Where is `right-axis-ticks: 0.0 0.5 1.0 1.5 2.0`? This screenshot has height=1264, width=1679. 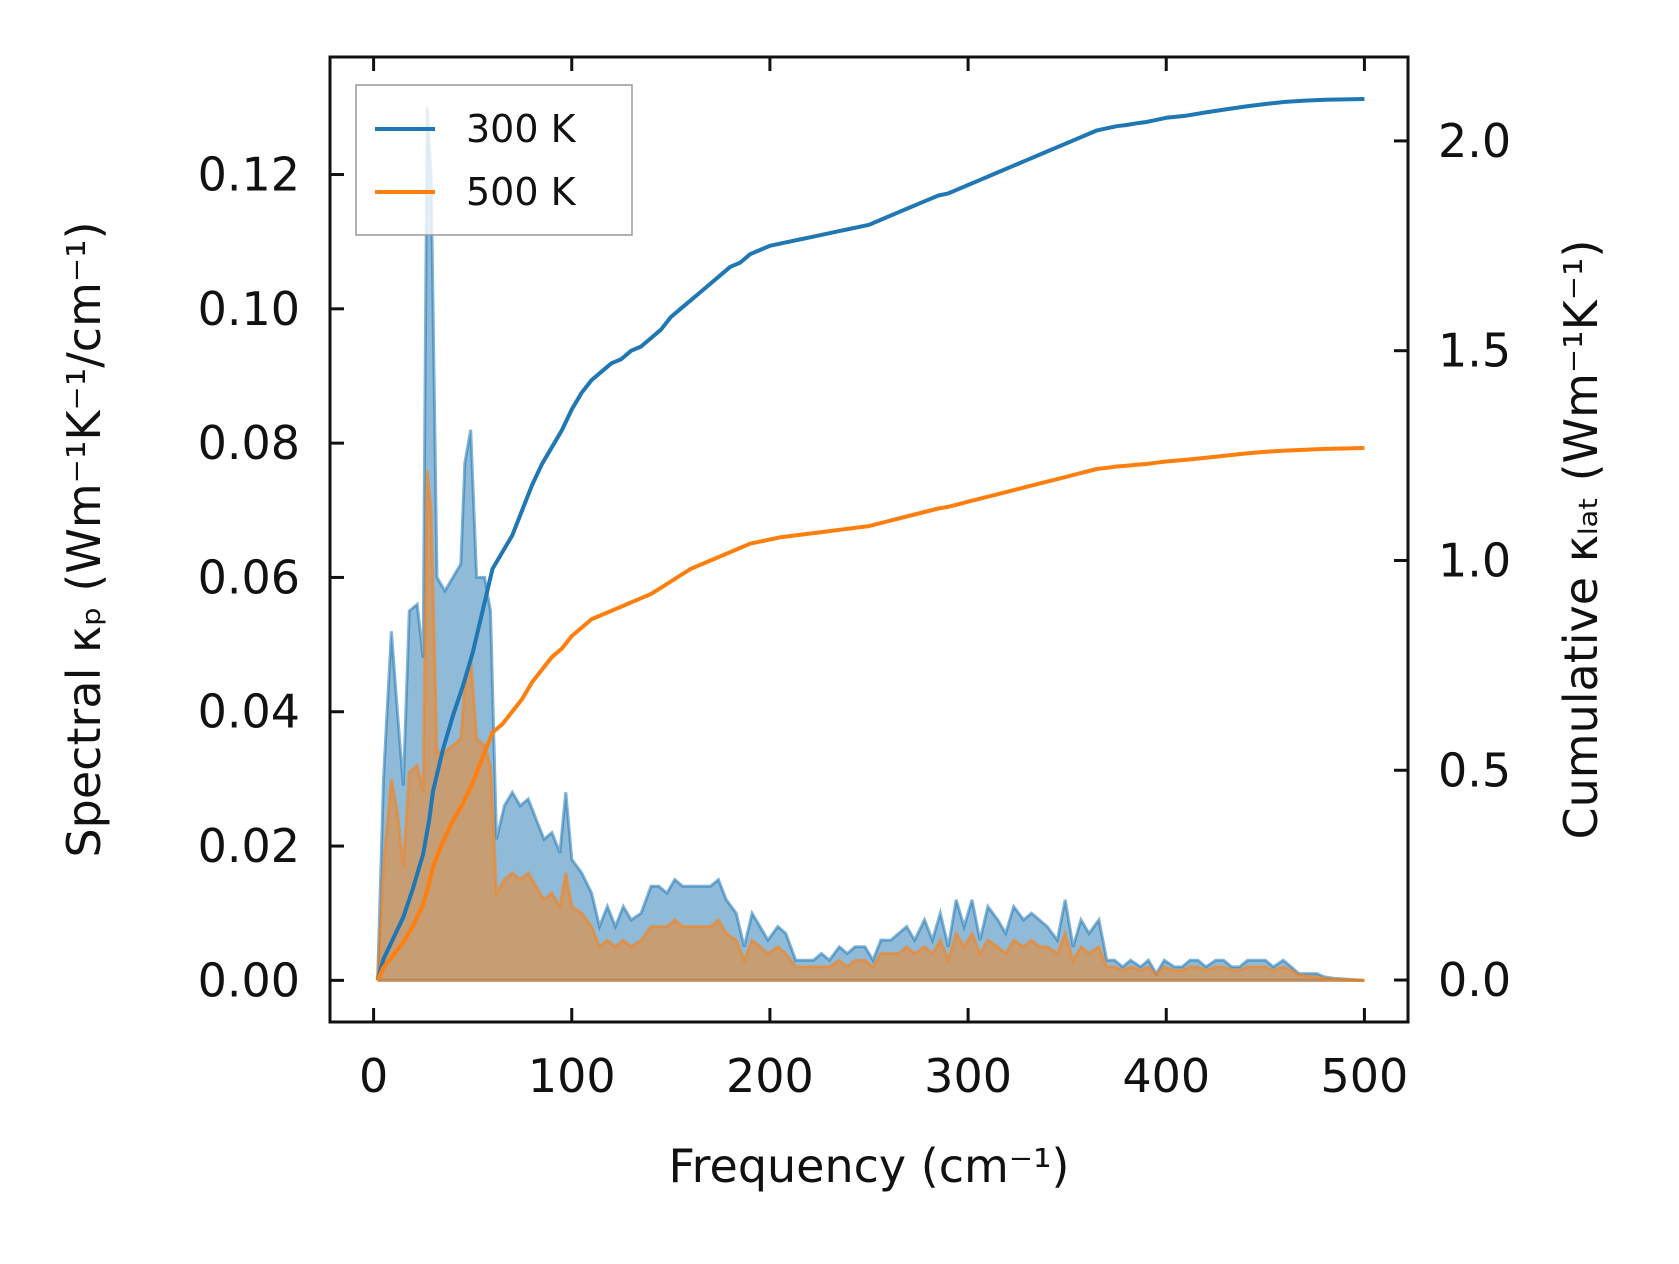 right-axis-ticks: 0.0 0.5 1.0 1.5 2.0 is located at coordinates (1452, 560).